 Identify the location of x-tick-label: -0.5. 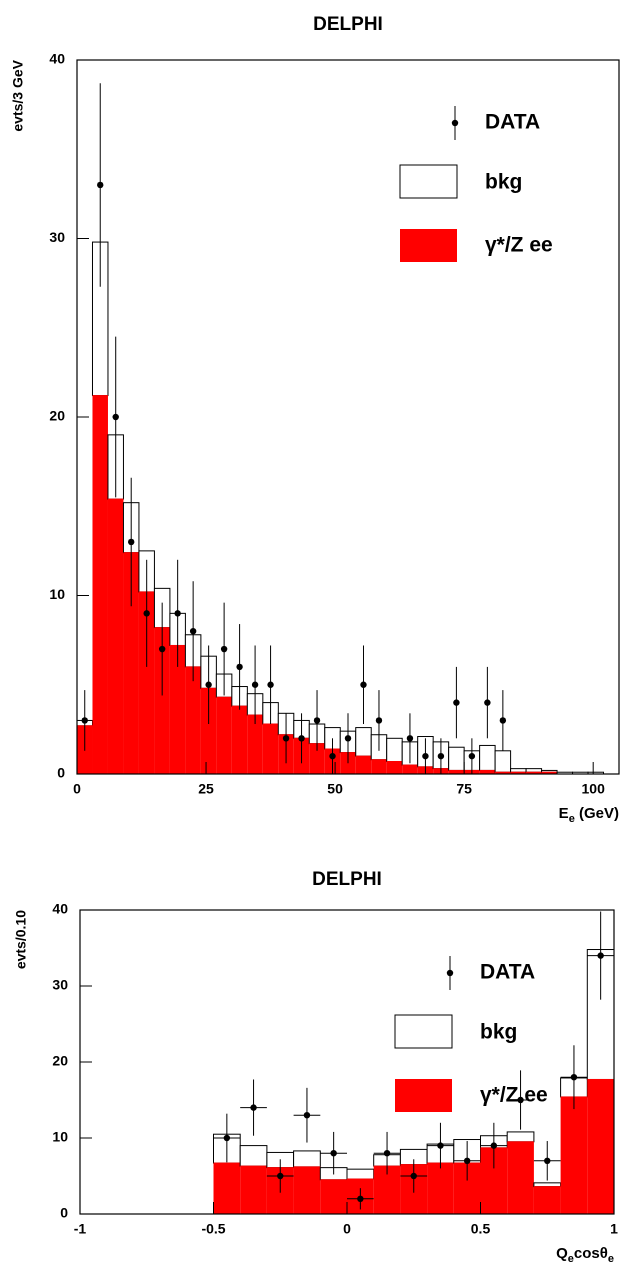
(213, 1229).